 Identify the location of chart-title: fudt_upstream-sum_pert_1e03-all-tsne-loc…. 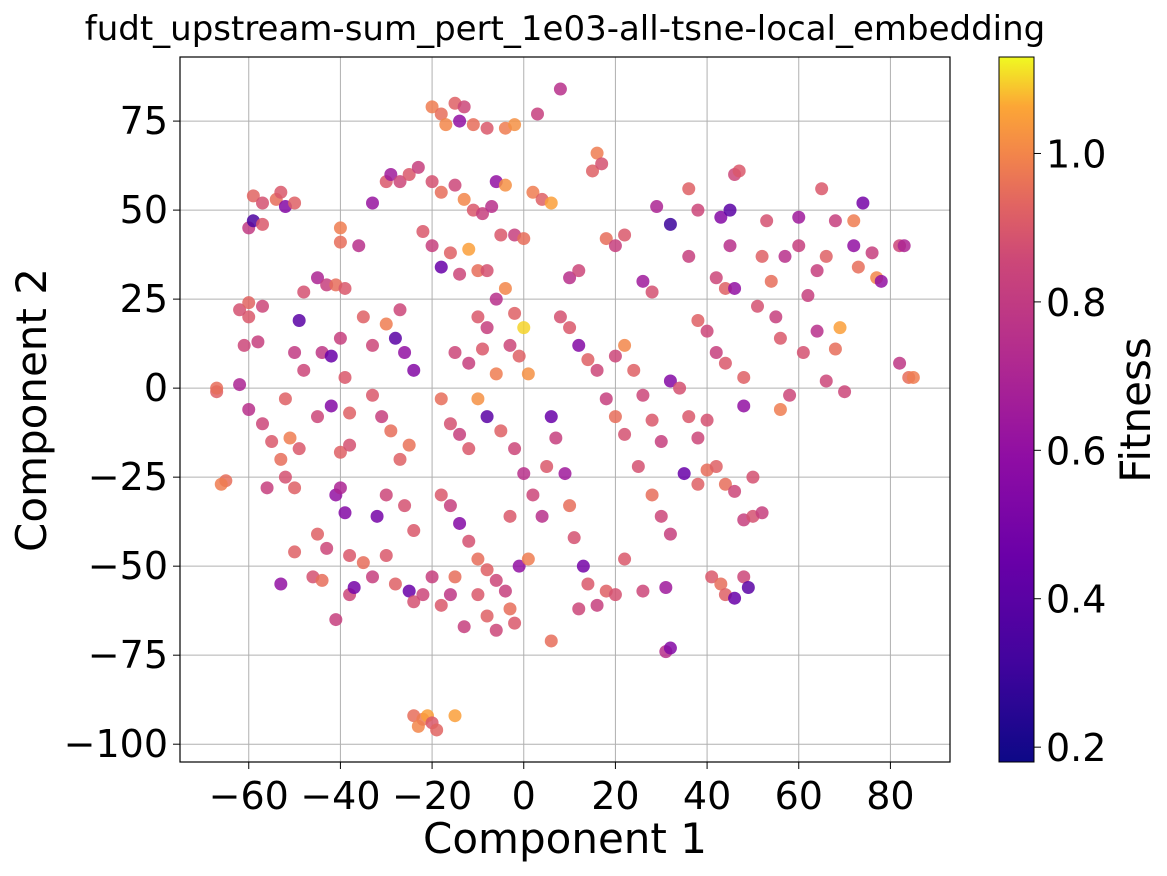
(565, 29).